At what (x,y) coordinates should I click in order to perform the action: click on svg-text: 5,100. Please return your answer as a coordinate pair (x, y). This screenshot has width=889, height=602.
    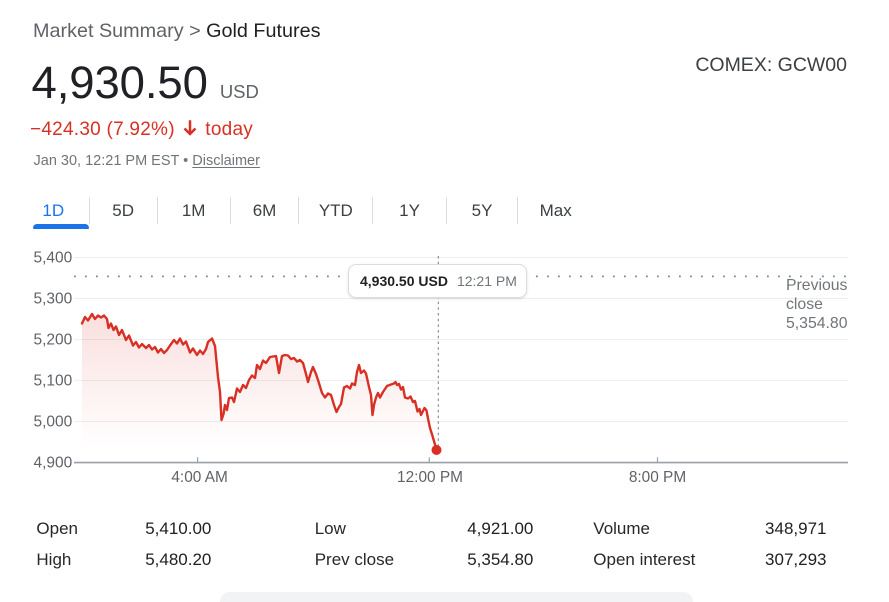
    Looking at the image, I should click on (53, 380).